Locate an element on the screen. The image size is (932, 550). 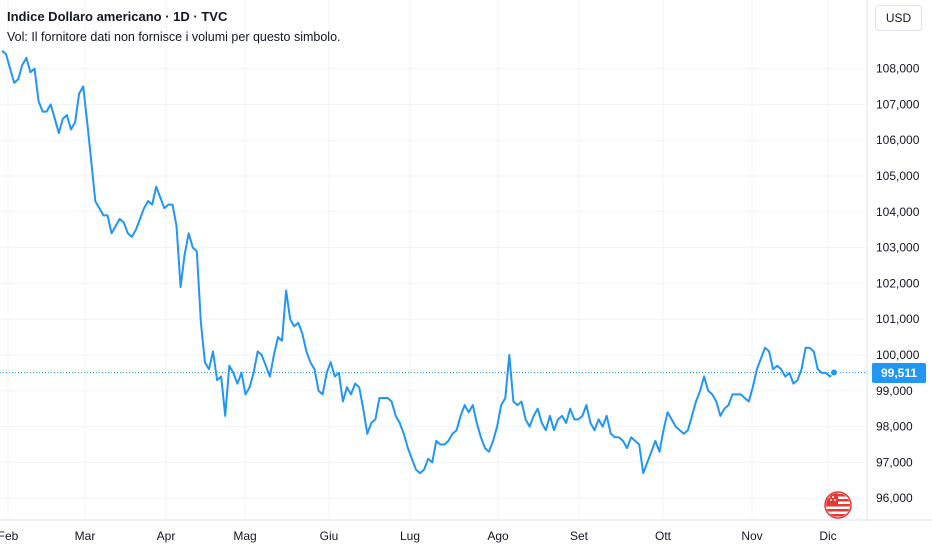
y-tick-label: 101,000 is located at coordinates (898, 319).